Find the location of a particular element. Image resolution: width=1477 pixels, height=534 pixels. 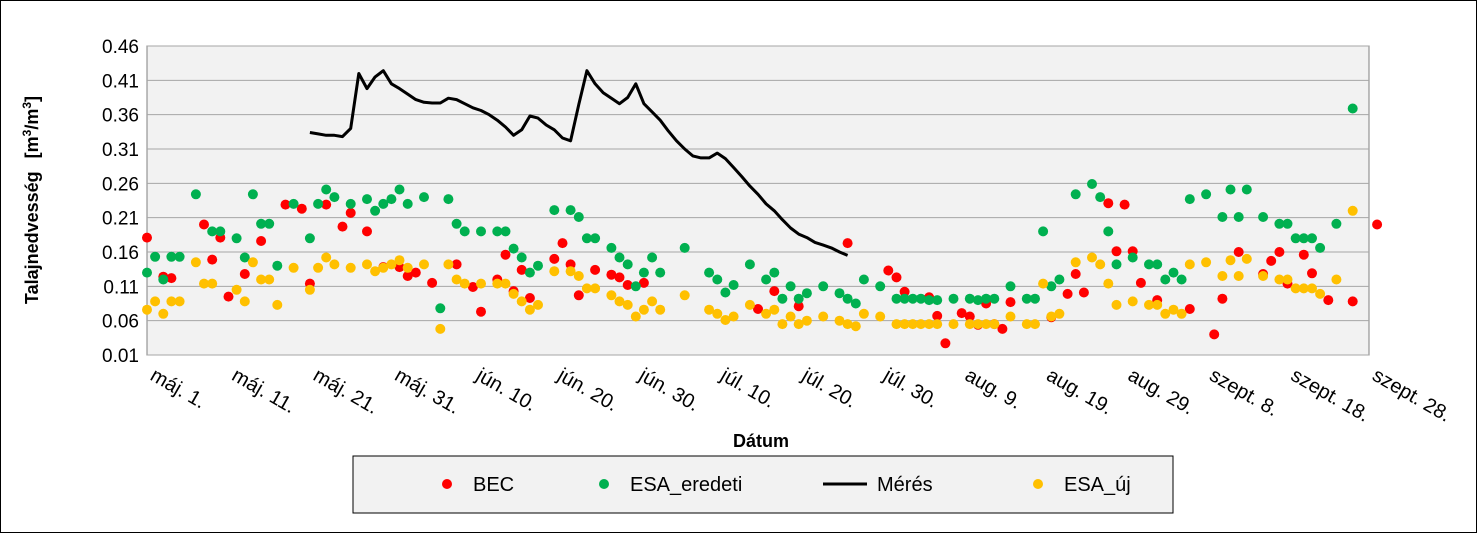

y-axis-title-main: Talajnedvesség is located at coordinates (32, 237).